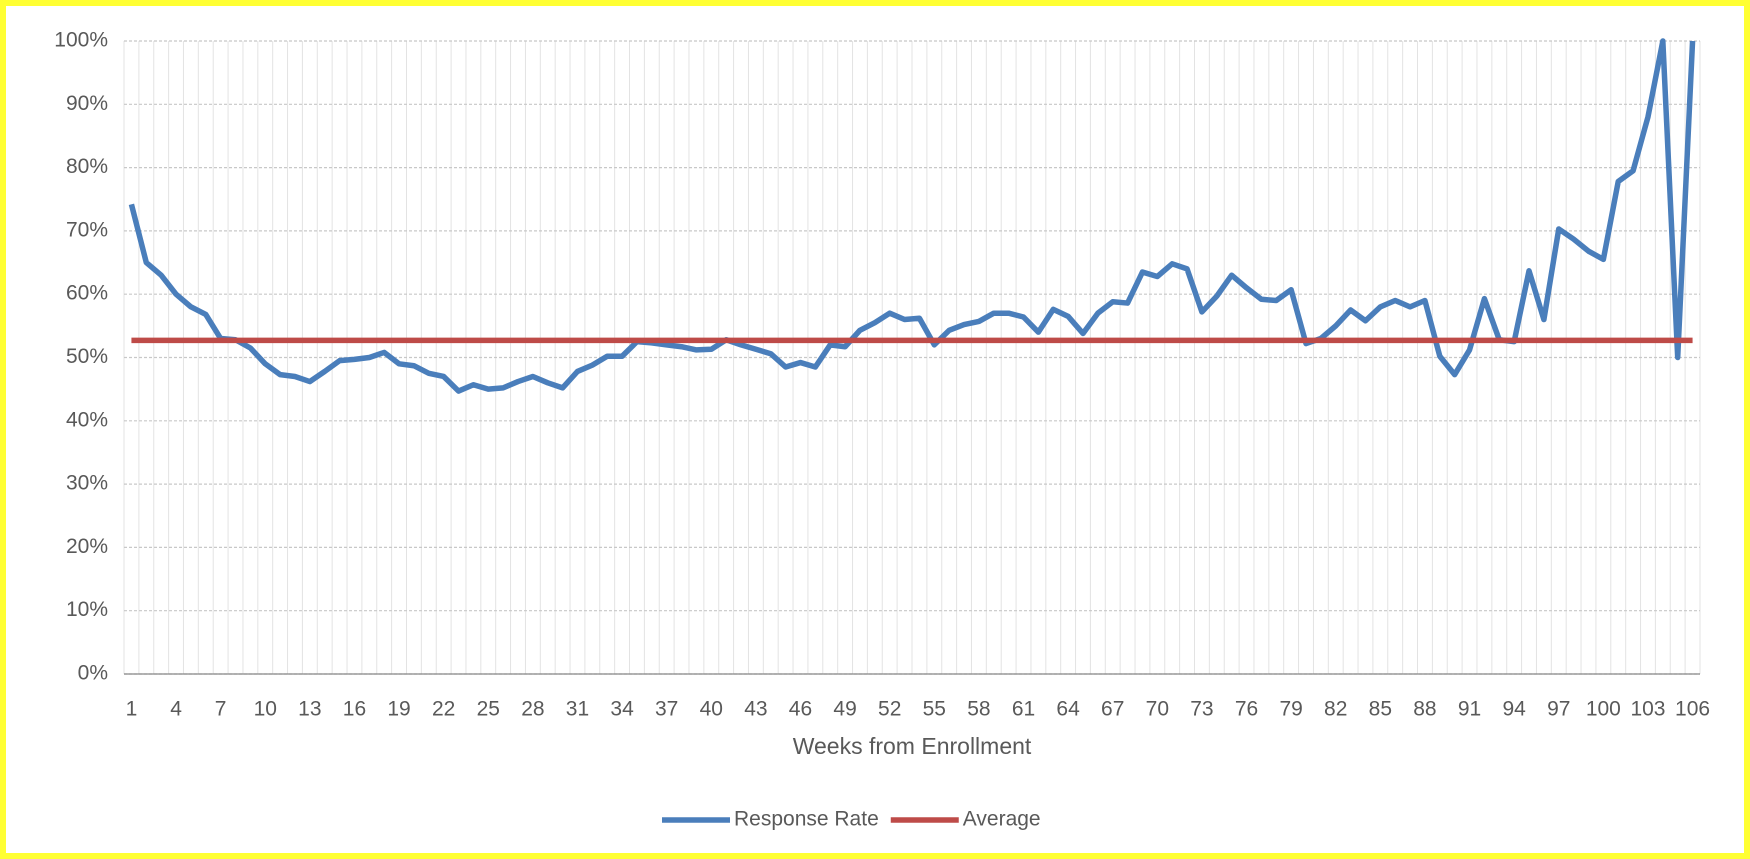 This screenshot has width=1750, height=859. I want to click on y-tick-label: 20%, so click(87, 546).